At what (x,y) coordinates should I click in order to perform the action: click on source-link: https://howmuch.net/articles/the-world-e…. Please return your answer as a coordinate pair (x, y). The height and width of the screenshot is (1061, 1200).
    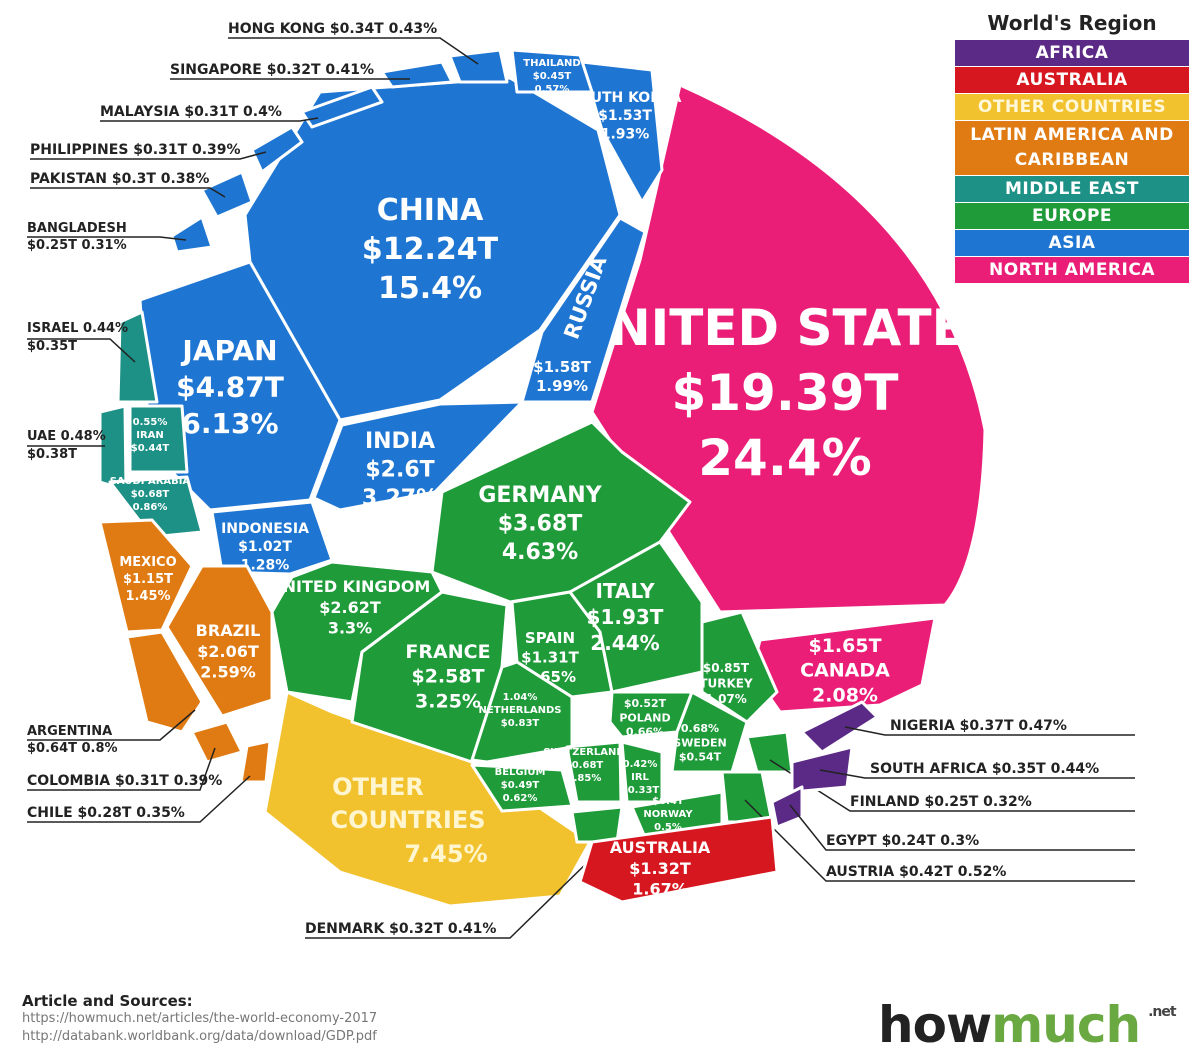
    Looking at the image, I should click on (200, 1018).